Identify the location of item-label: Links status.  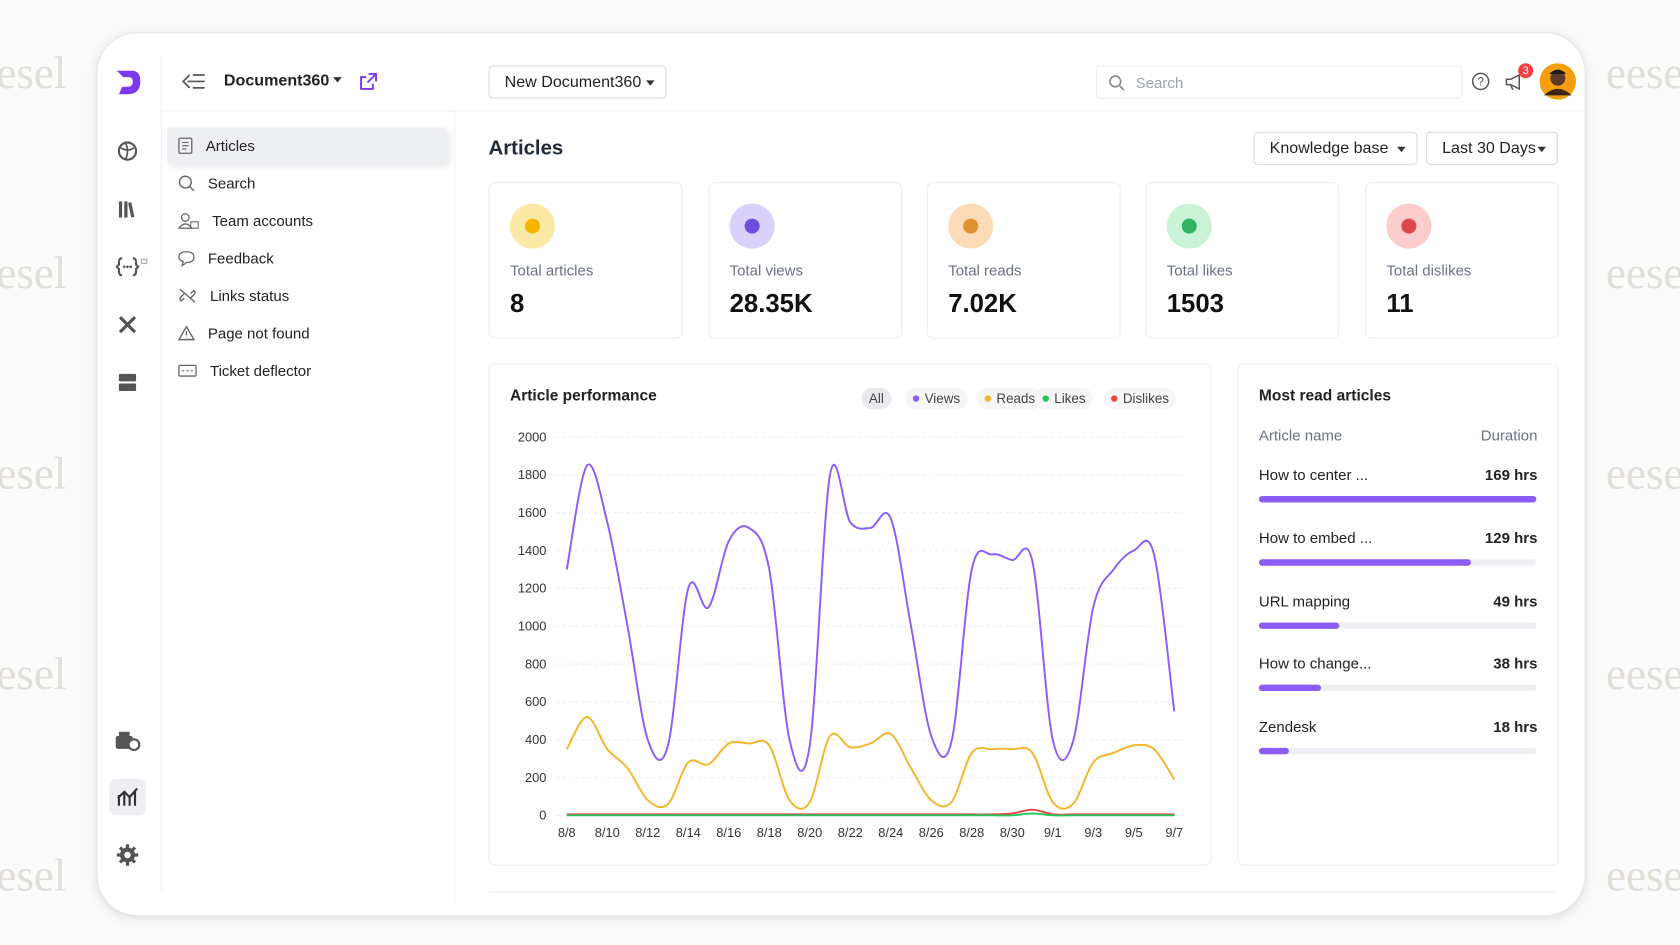
(249, 296).